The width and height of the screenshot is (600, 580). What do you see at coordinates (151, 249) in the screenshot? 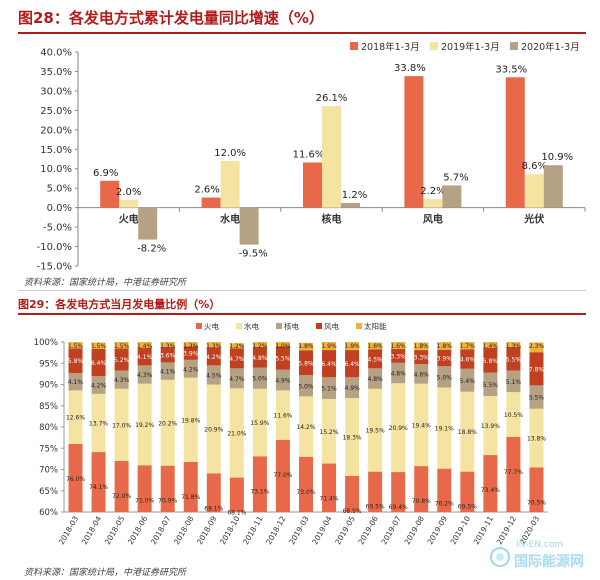
I see `chart1-data-label: -8.2%` at bounding box center [151, 249].